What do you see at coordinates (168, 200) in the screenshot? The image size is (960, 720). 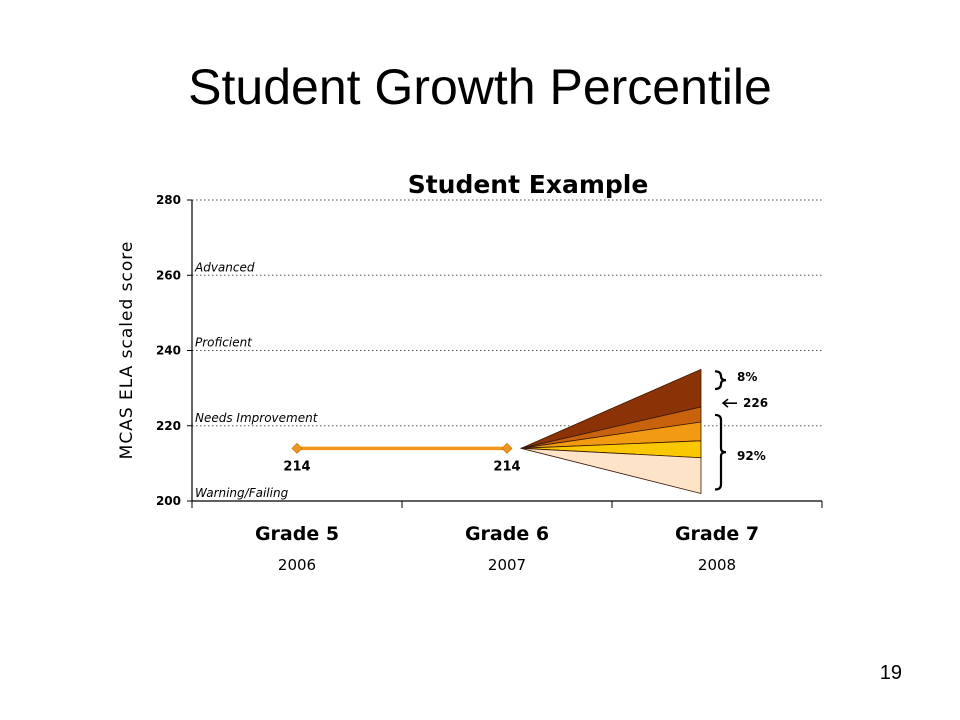 I see `ytick-label-280: 280` at bounding box center [168, 200].